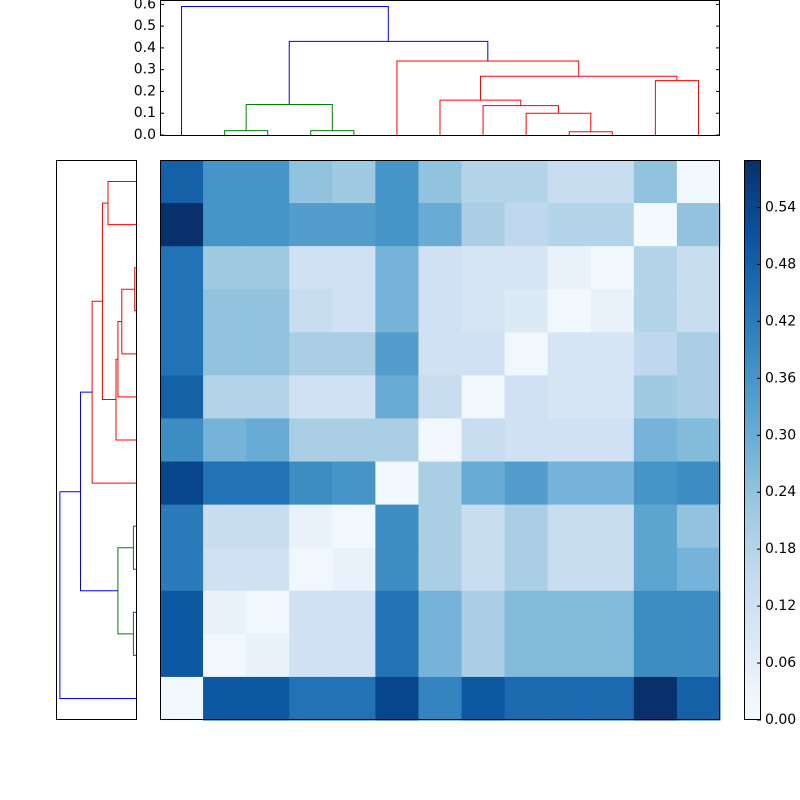 The width and height of the screenshot is (800, 800). What do you see at coordinates (145, 135) in the screenshot?
I see `y-tick-label: 0.0` at bounding box center [145, 135].